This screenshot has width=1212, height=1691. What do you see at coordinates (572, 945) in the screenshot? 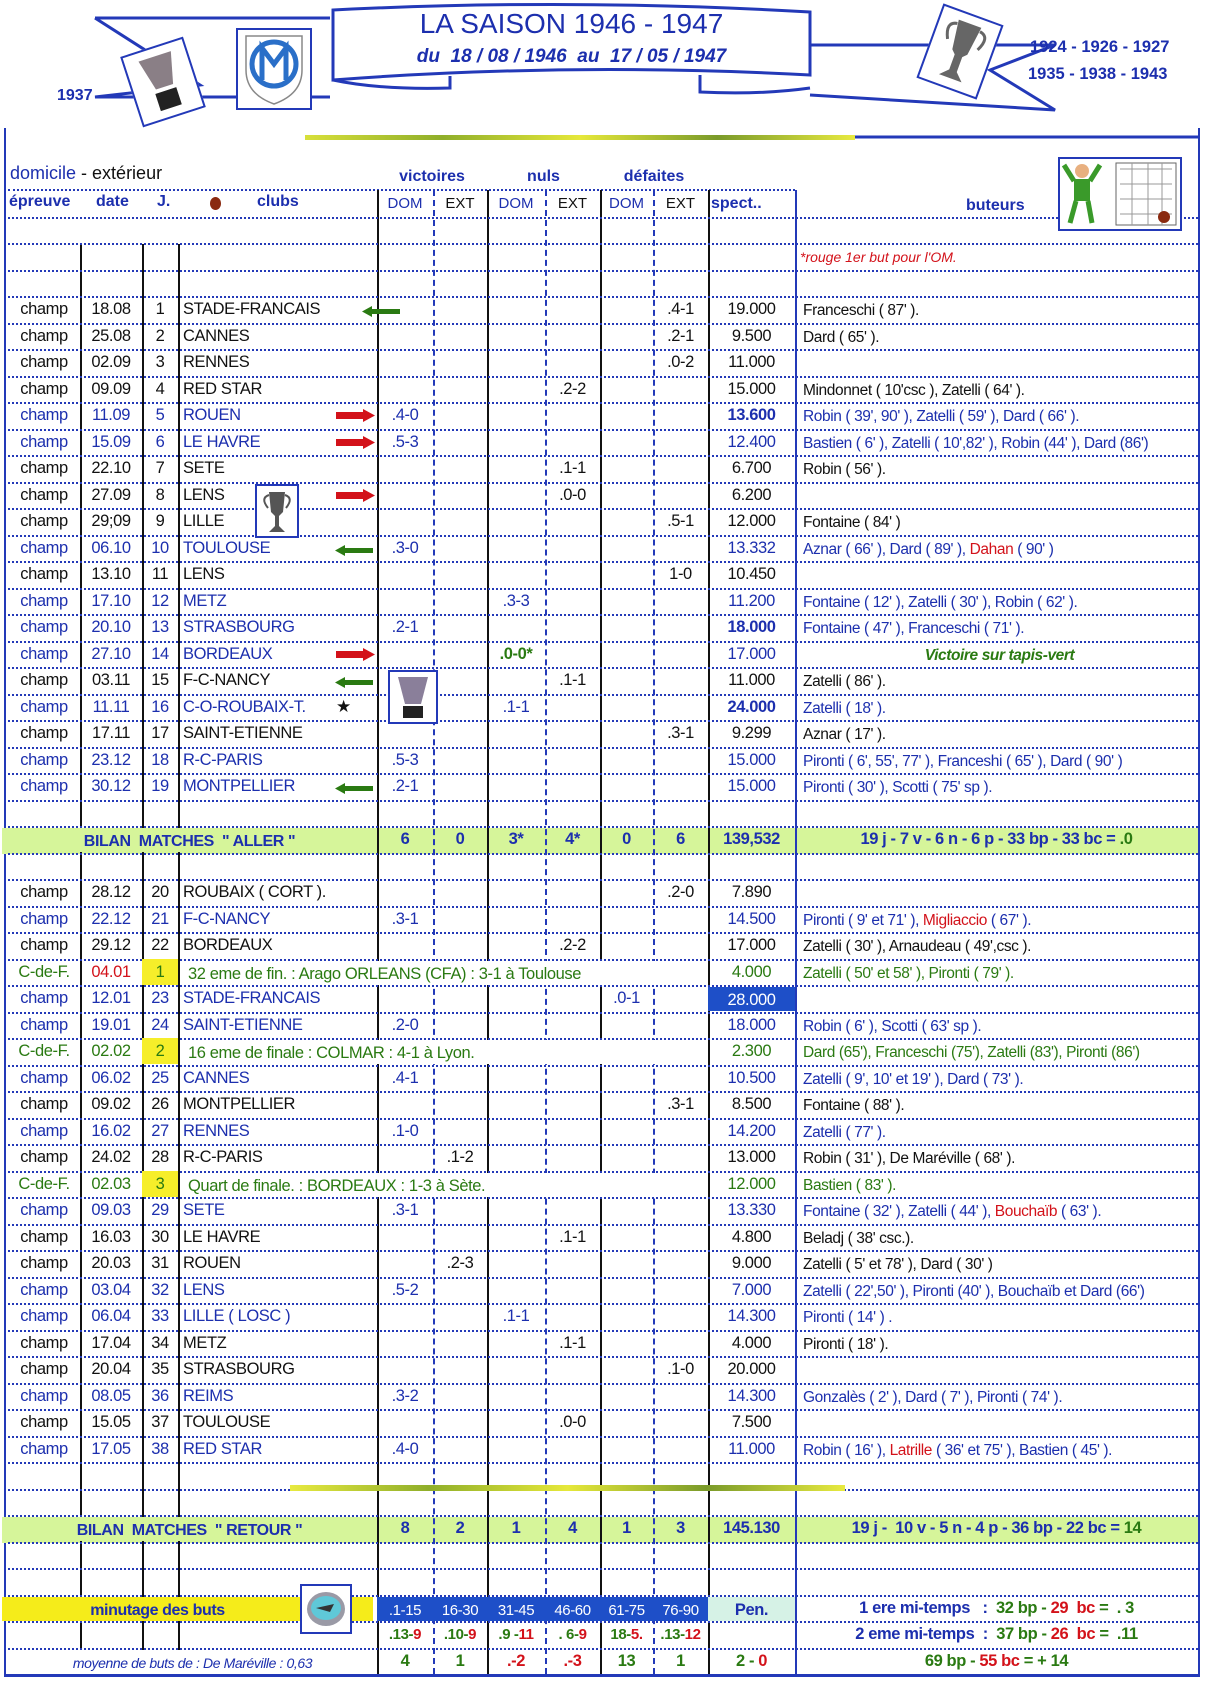
I see `score: .2-2` at bounding box center [572, 945].